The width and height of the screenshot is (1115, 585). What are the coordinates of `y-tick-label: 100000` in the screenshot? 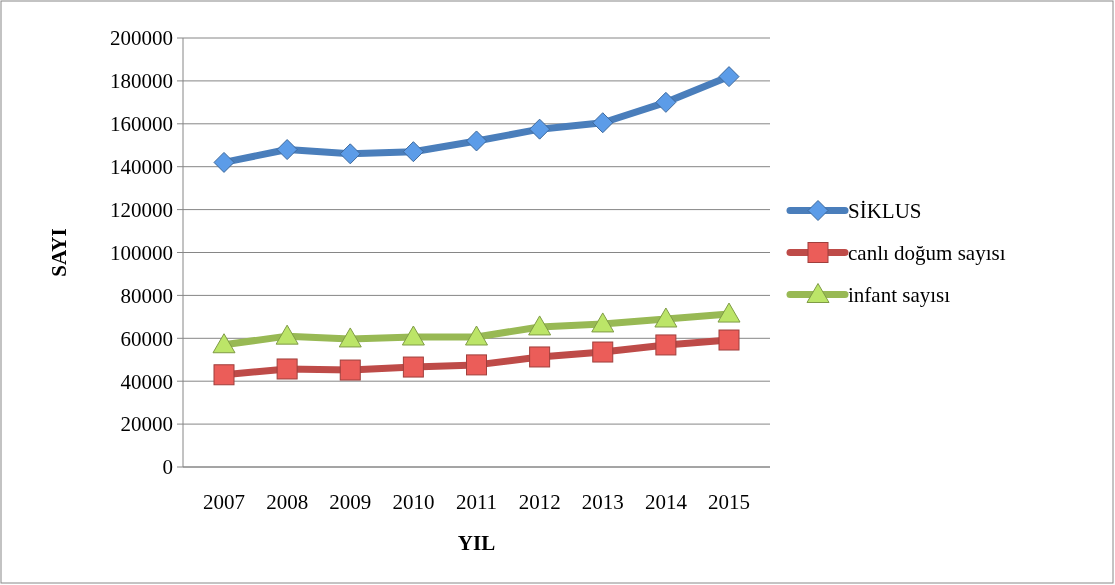 It's located at (141, 252).